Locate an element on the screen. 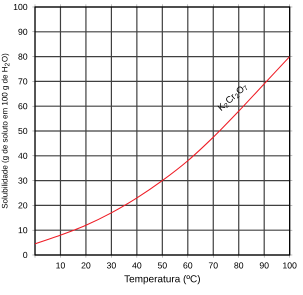 The image size is (303, 295). y-tick-label: 0 is located at coordinates (25, 255).